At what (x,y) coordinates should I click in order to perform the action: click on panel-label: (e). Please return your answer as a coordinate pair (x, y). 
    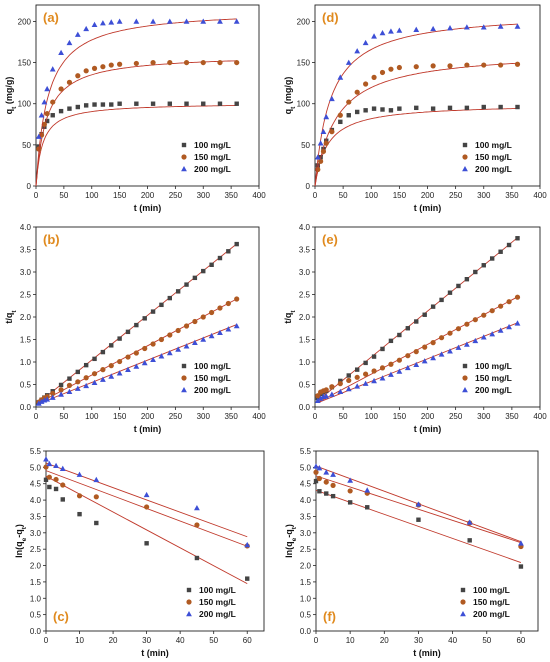
    Looking at the image, I should click on (330, 239).